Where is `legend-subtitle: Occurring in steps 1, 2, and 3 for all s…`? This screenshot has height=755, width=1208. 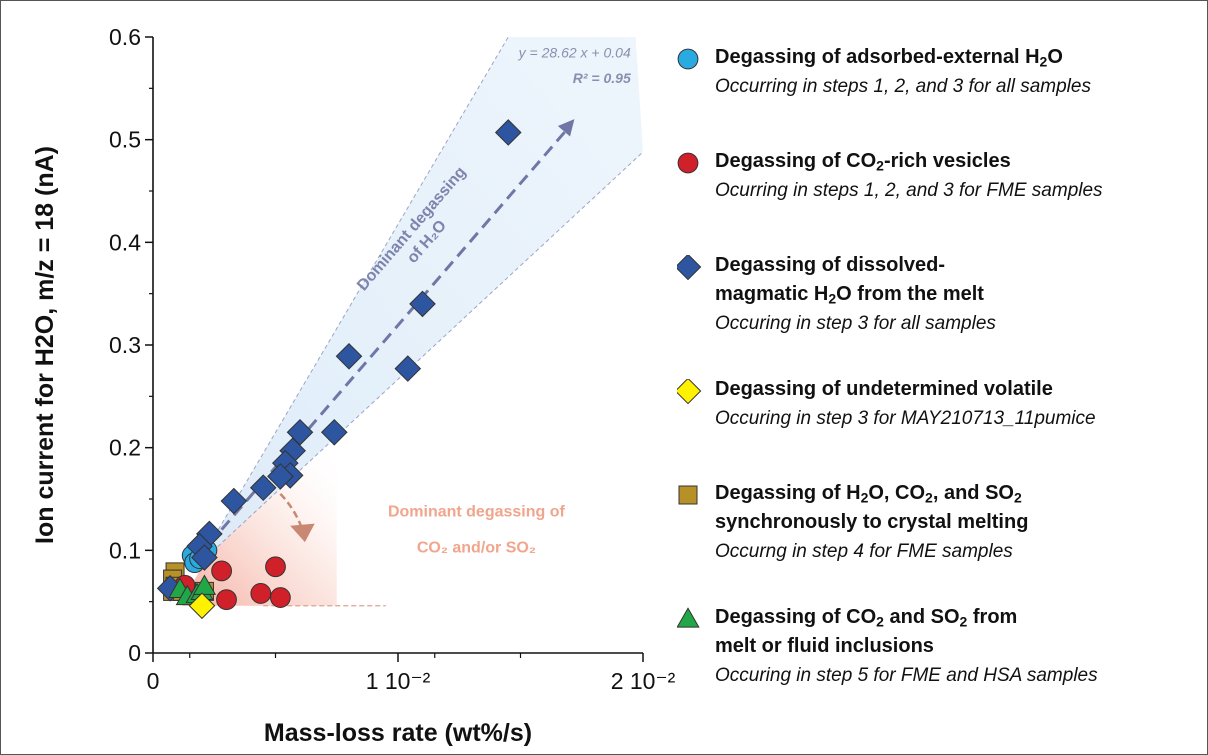 legend-subtitle: Occurring in steps 1, 2, and 3 for all s… is located at coordinates (903, 86).